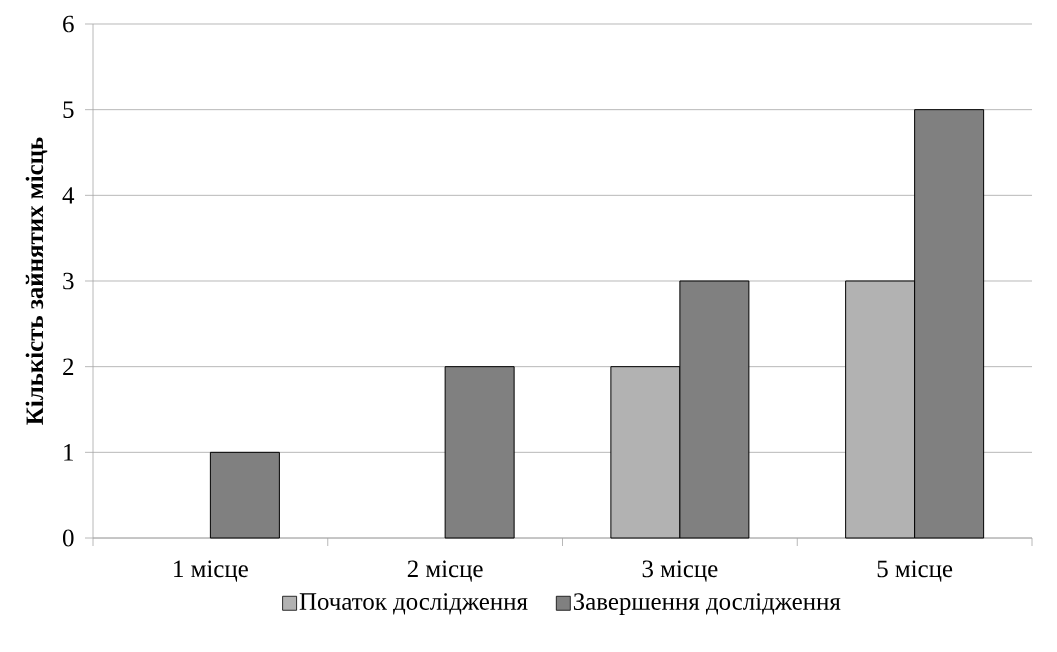 The image size is (1057, 652). Describe the element at coordinates (68, 24) in the screenshot. I see `y-tick-label: 6` at that location.